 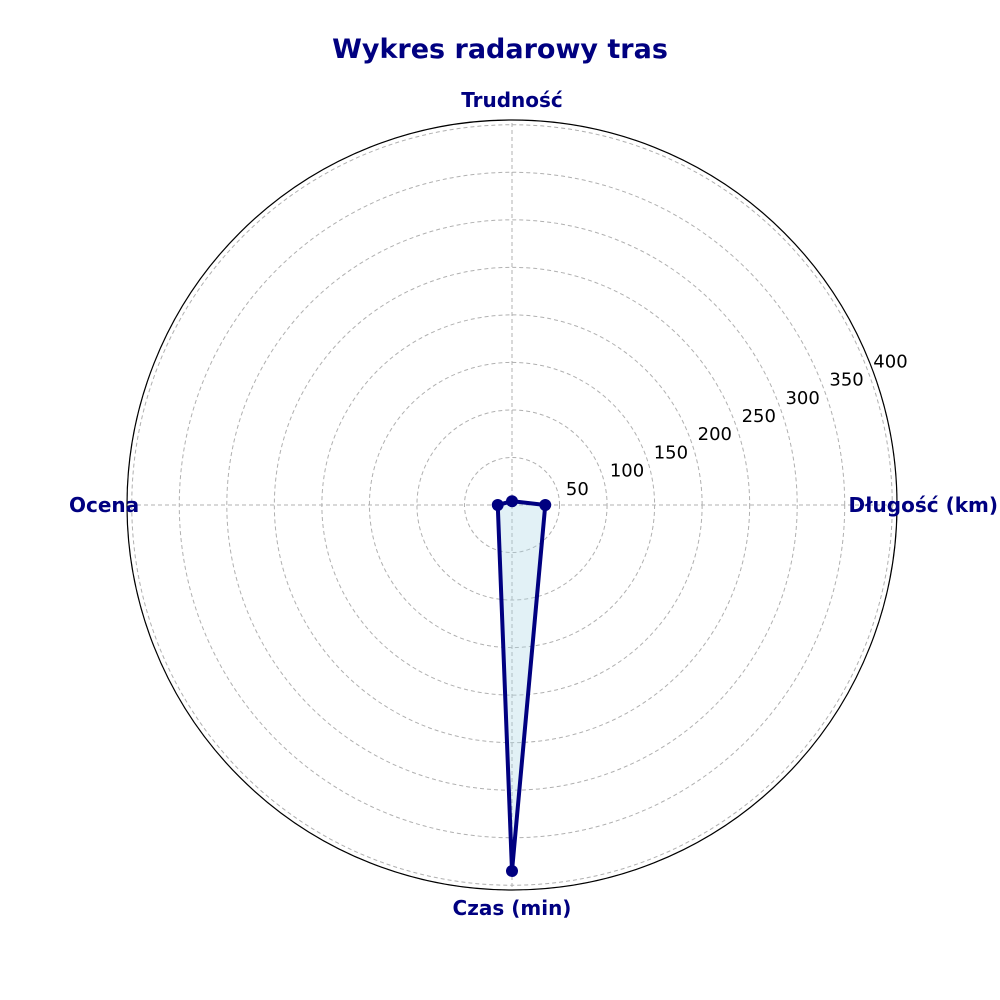 I want to click on radial-tick-label: 50, so click(x=577, y=489).